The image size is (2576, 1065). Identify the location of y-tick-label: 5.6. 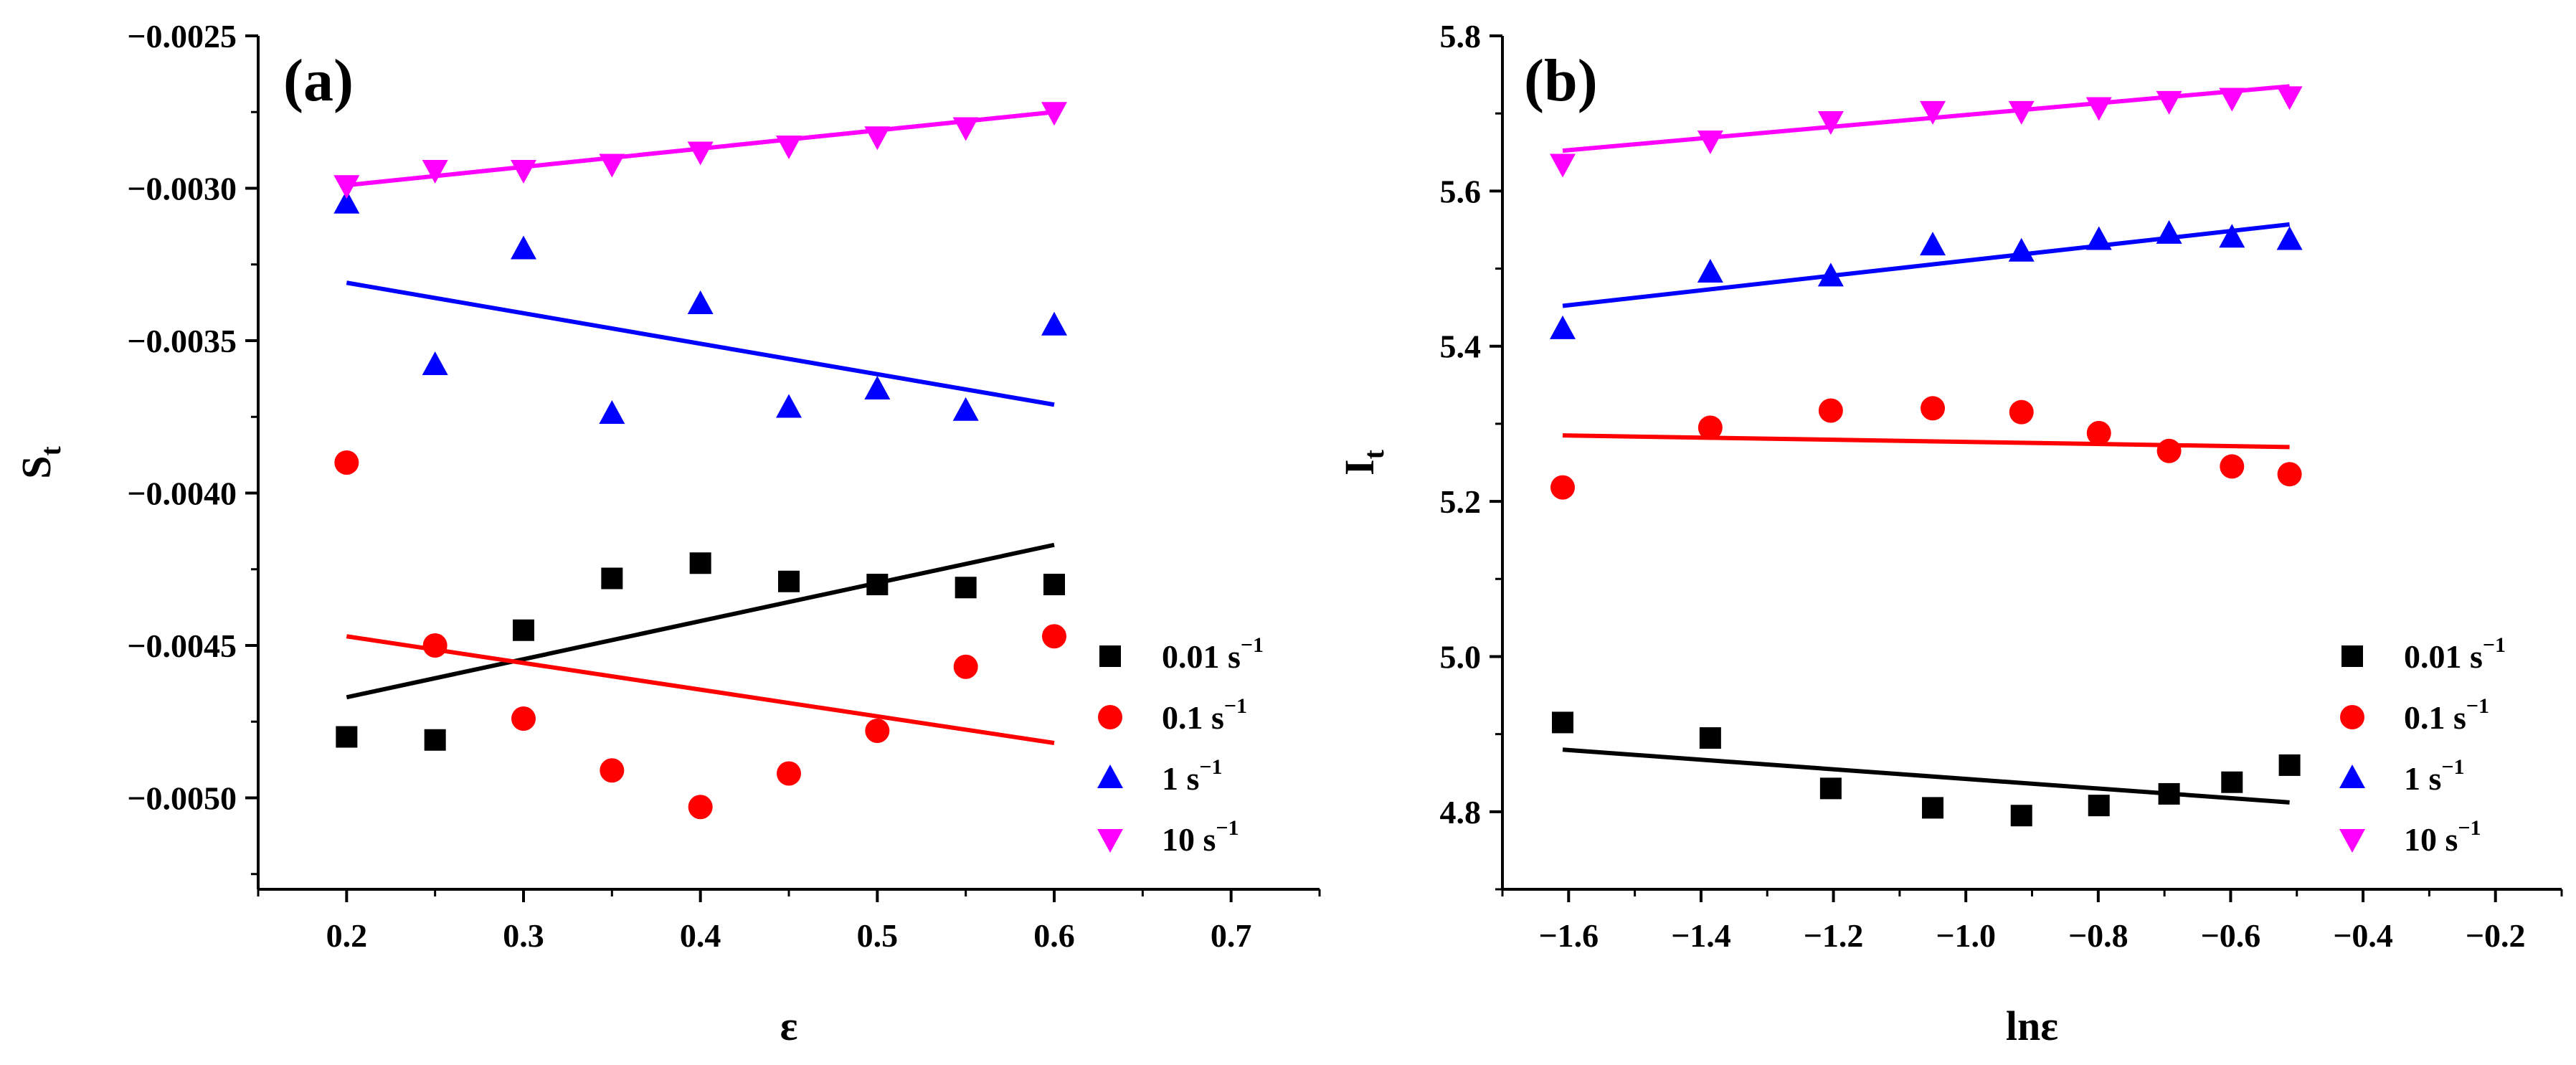
(1461, 191).